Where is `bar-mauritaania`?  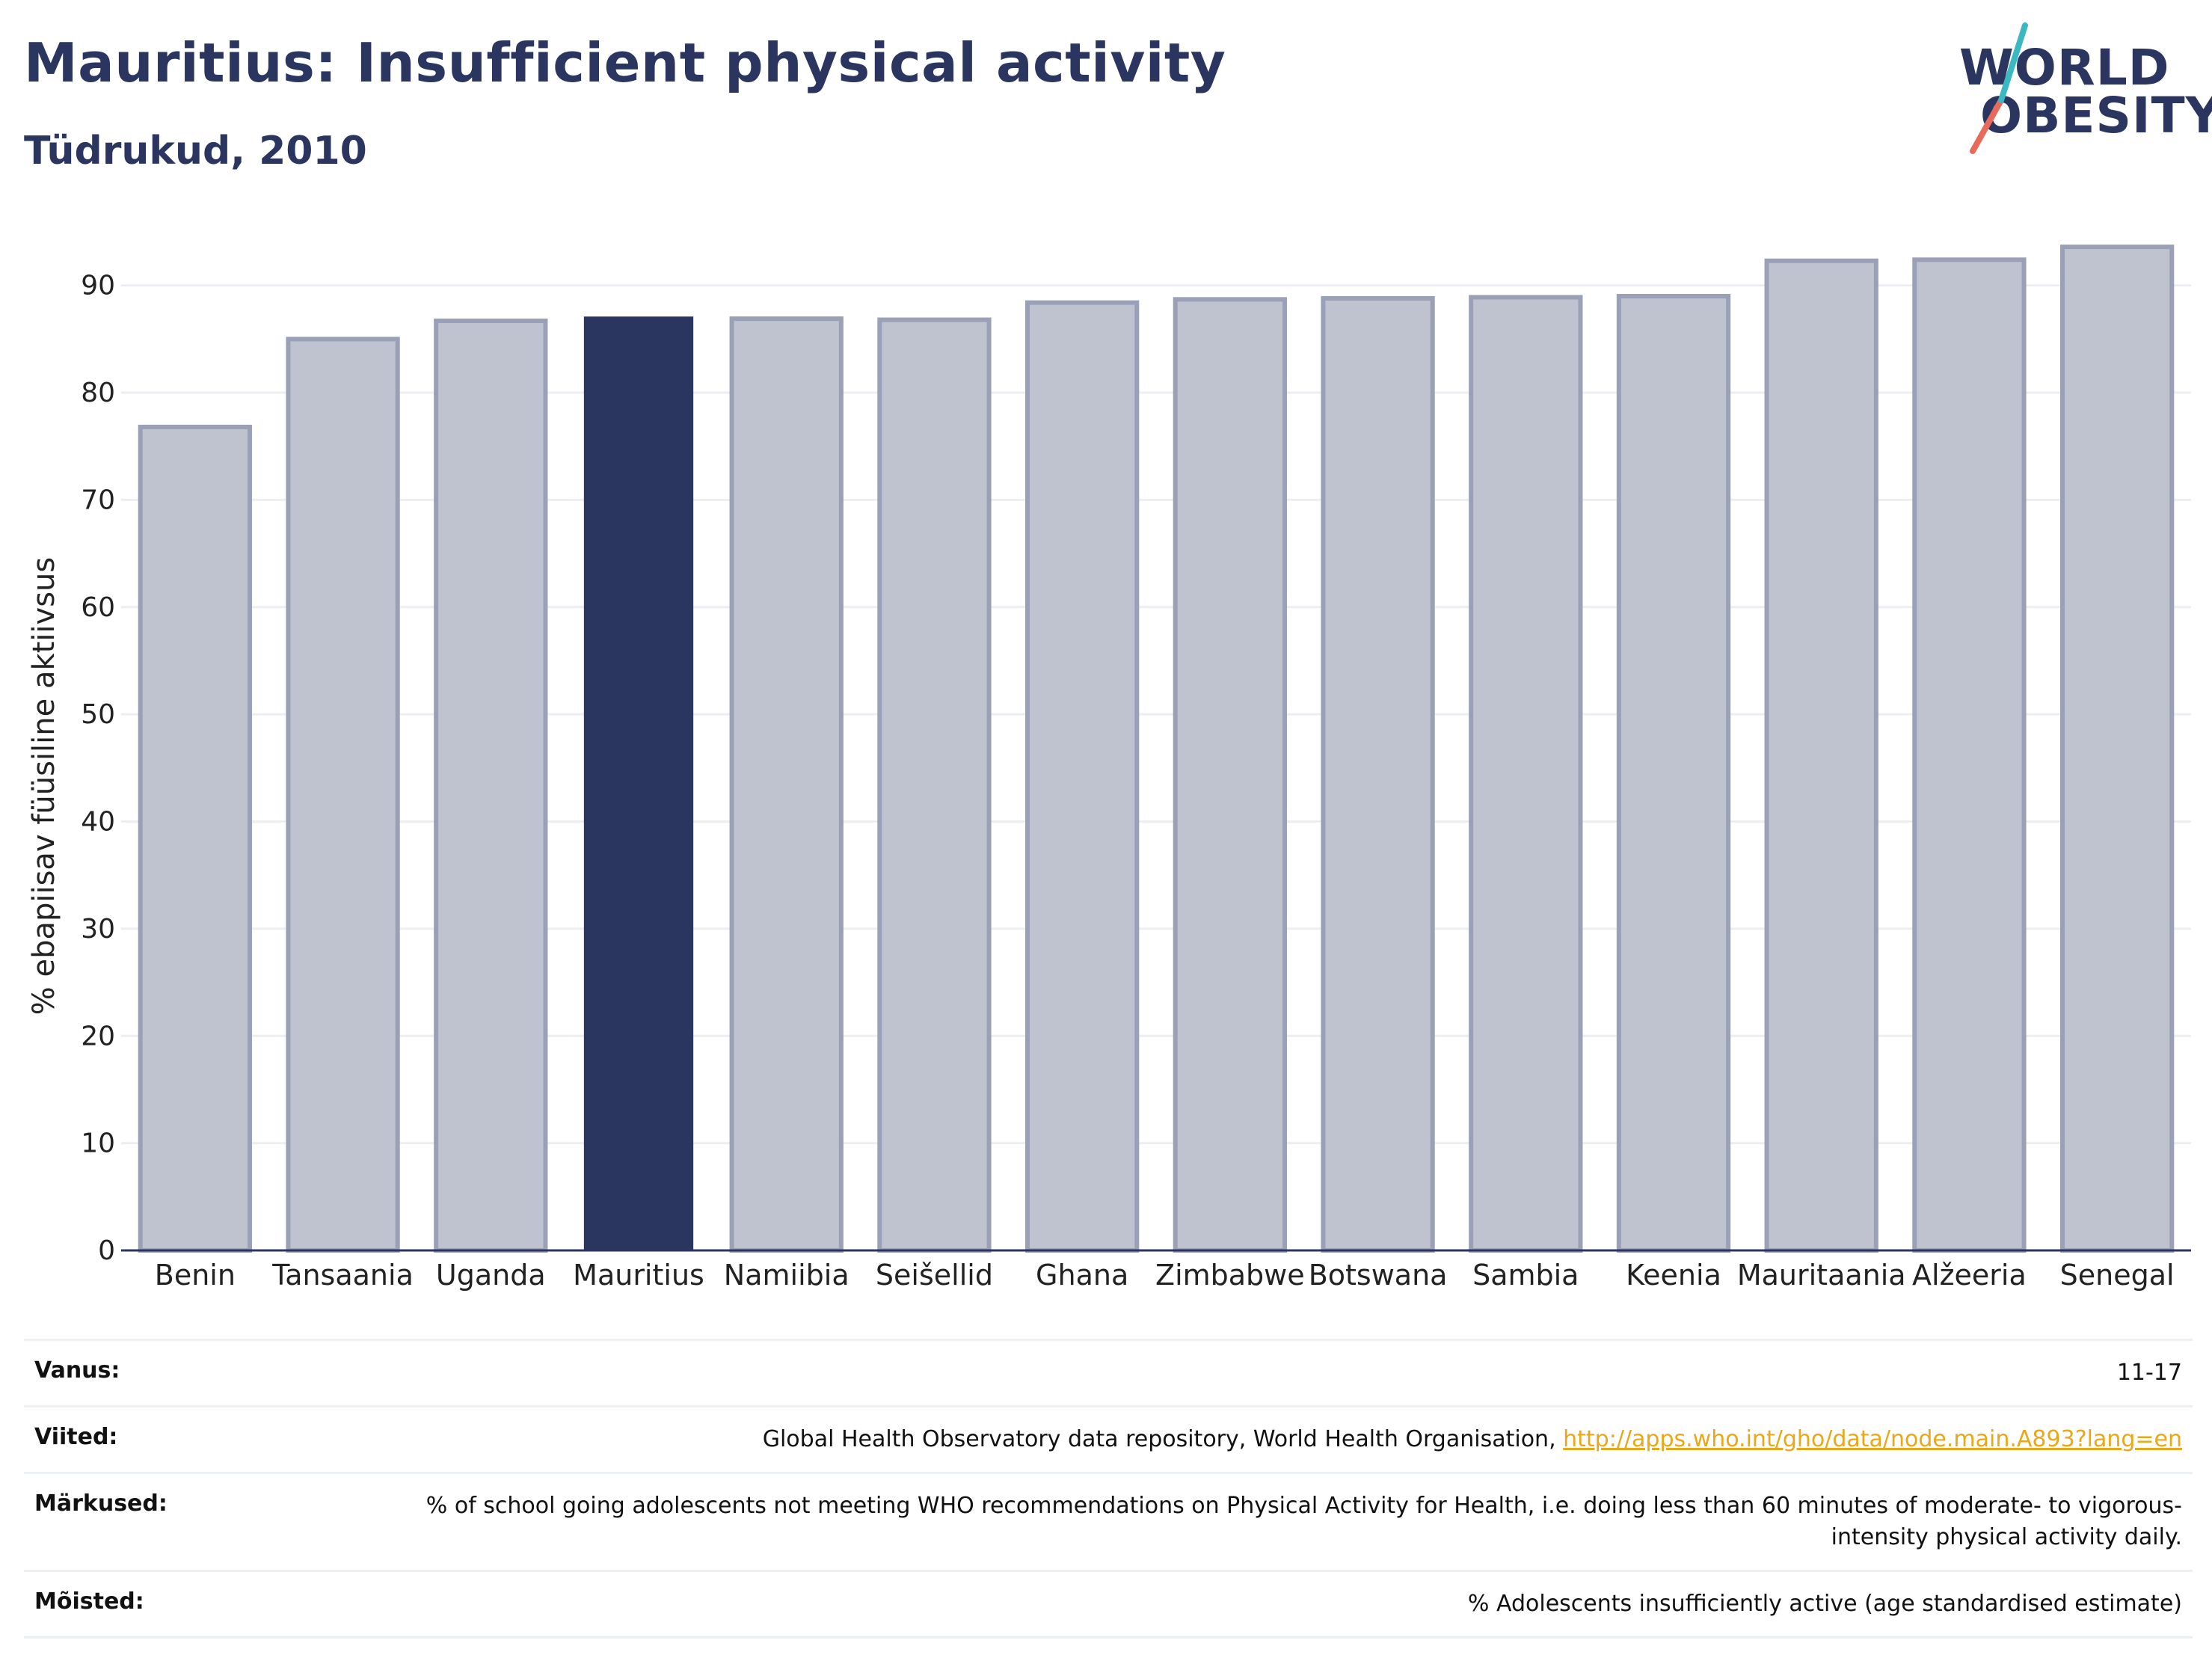 bar-mauritaania is located at coordinates (1821, 755).